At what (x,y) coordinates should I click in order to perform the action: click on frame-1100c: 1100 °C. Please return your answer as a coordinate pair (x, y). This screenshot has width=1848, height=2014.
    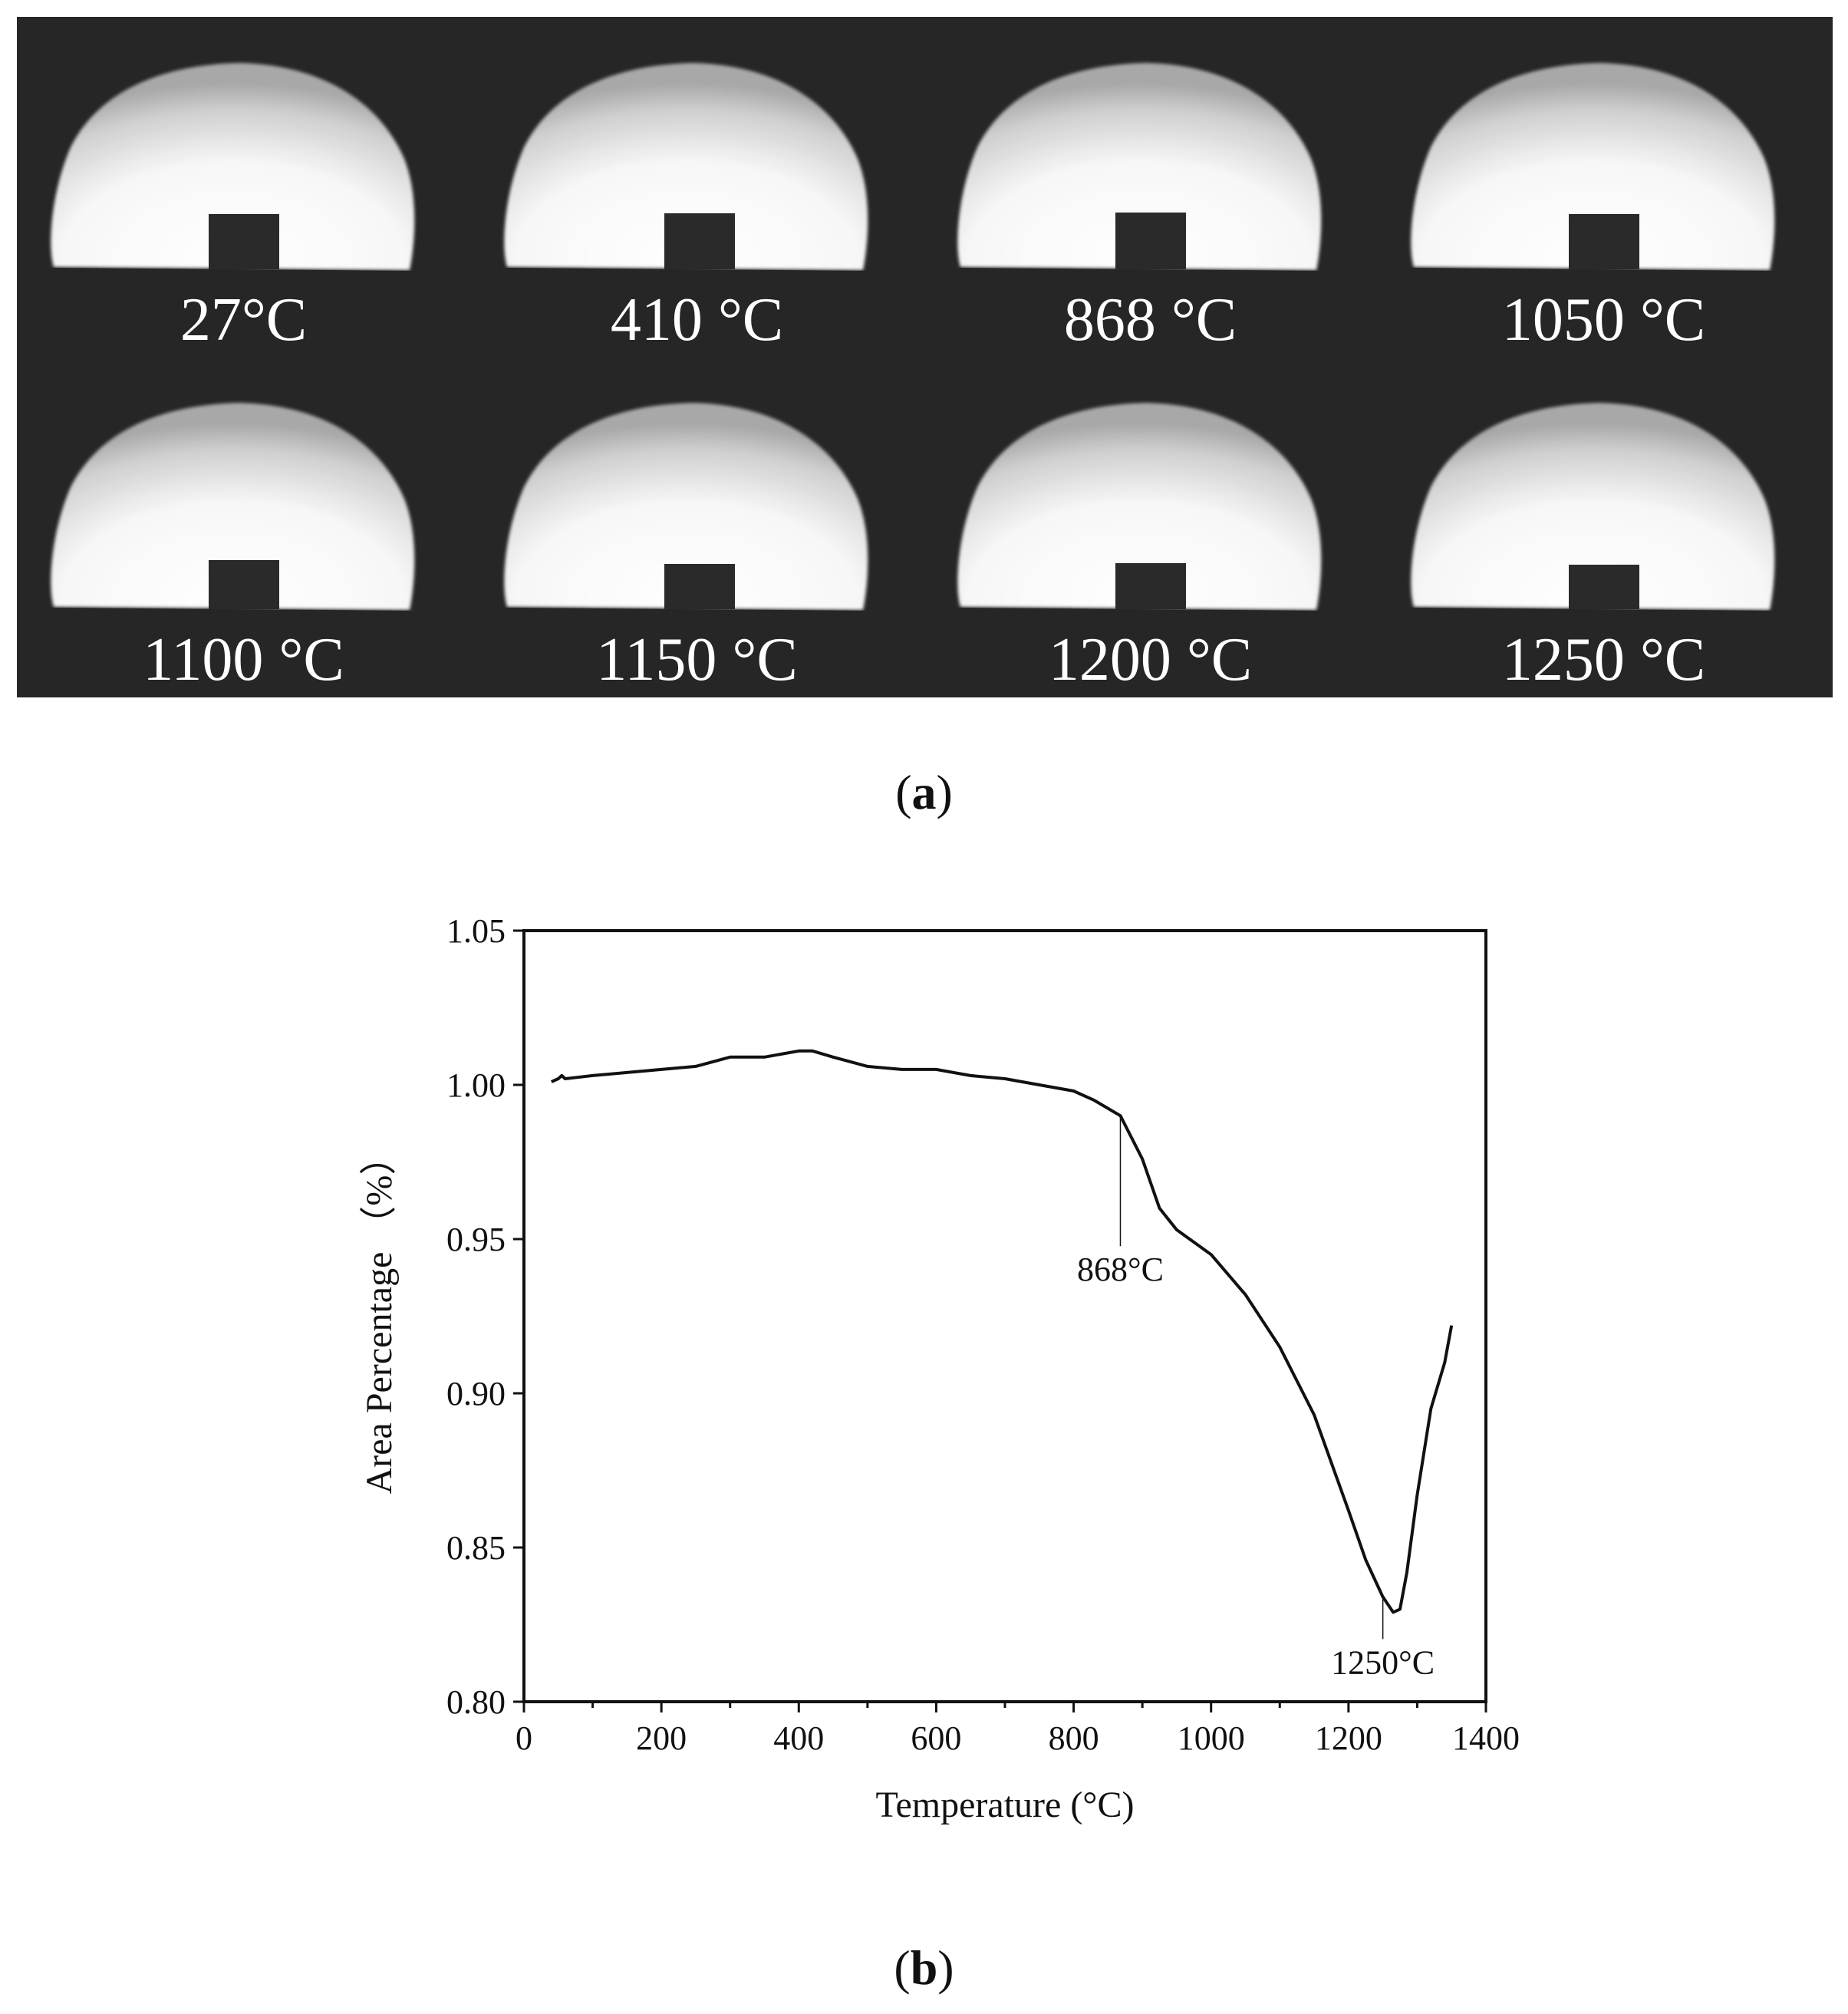
    Looking at the image, I should click on (243, 527).